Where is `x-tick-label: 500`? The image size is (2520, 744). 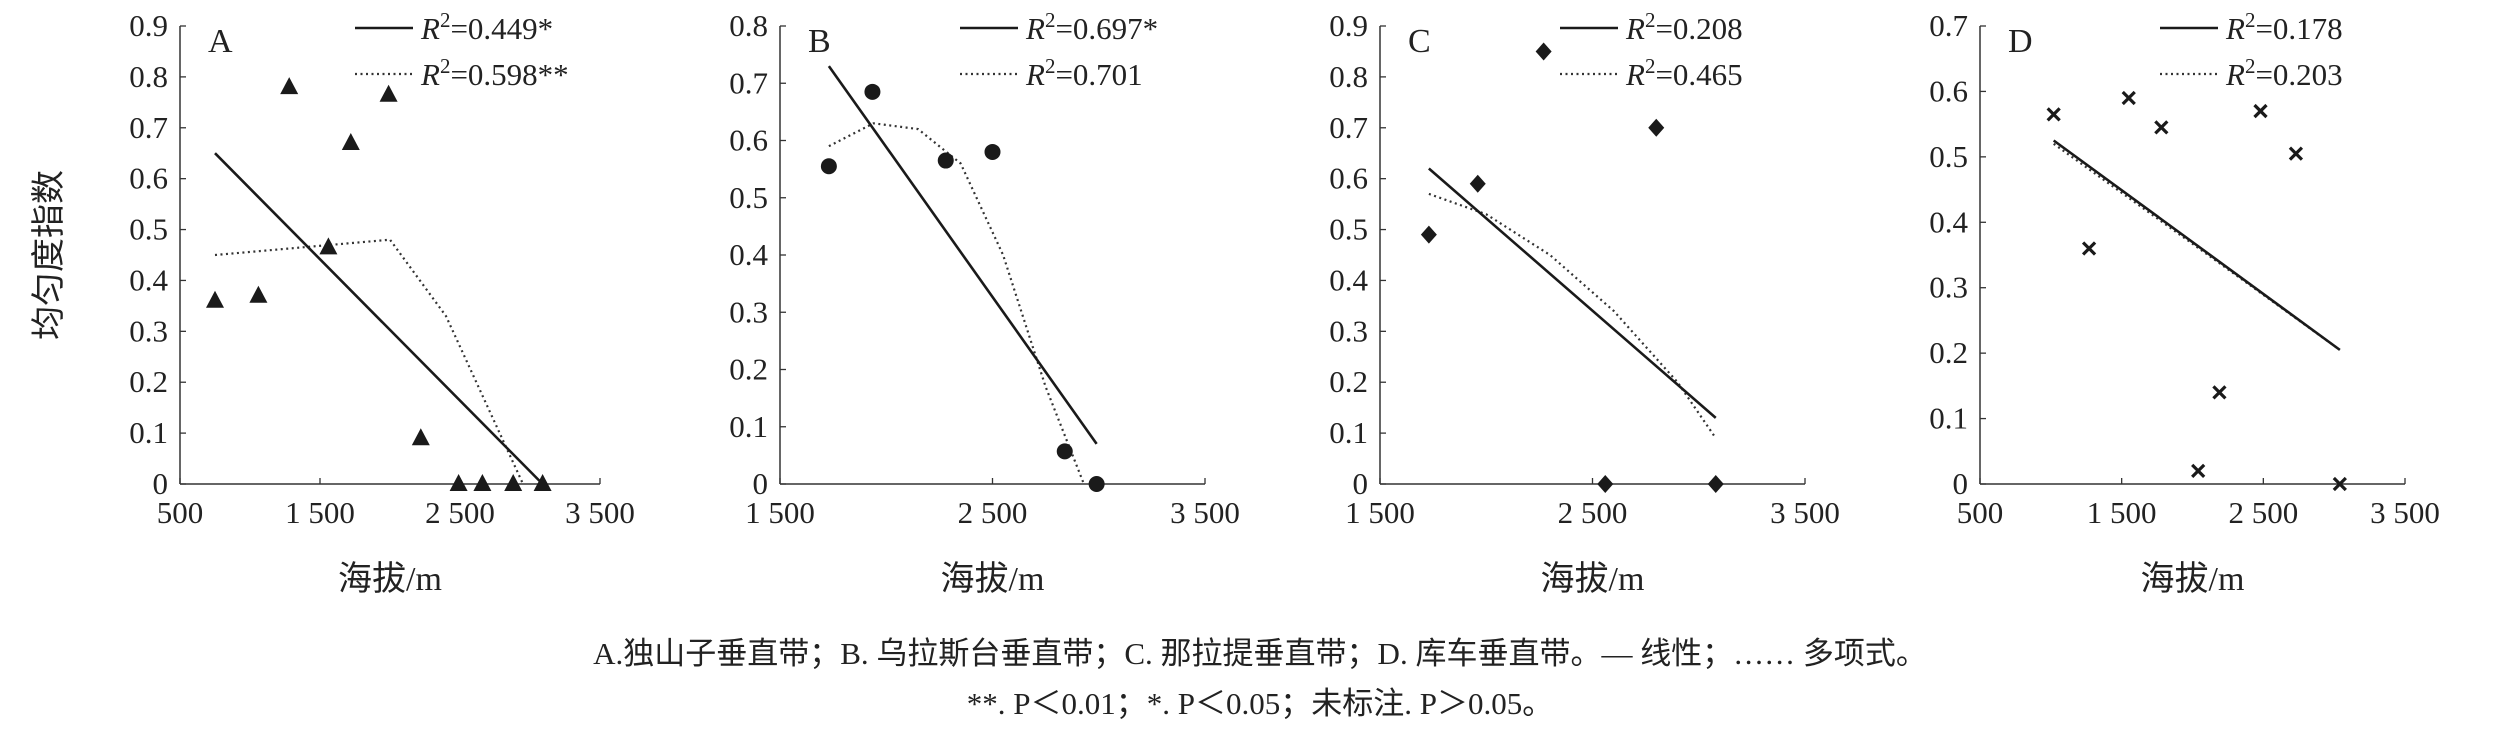 x-tick-label: 500 is located at coordinates (180, 512).